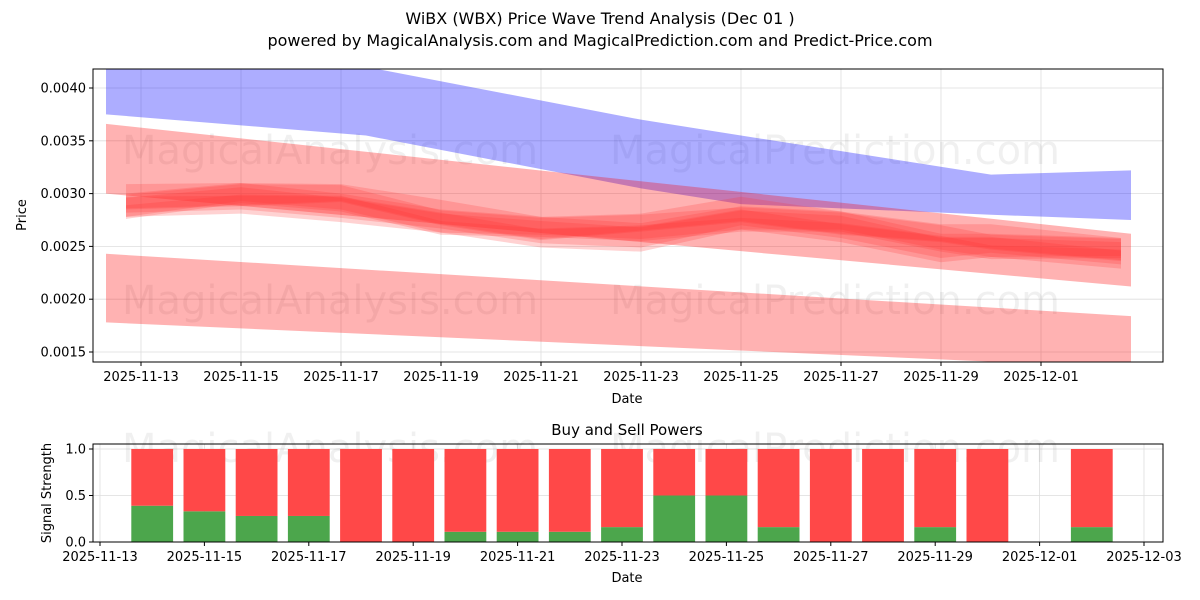  What do you see at coordinates (64, 141) in the screenshot?
I see `y-tick-label: 0.0035` at bounding box center [64, 141].